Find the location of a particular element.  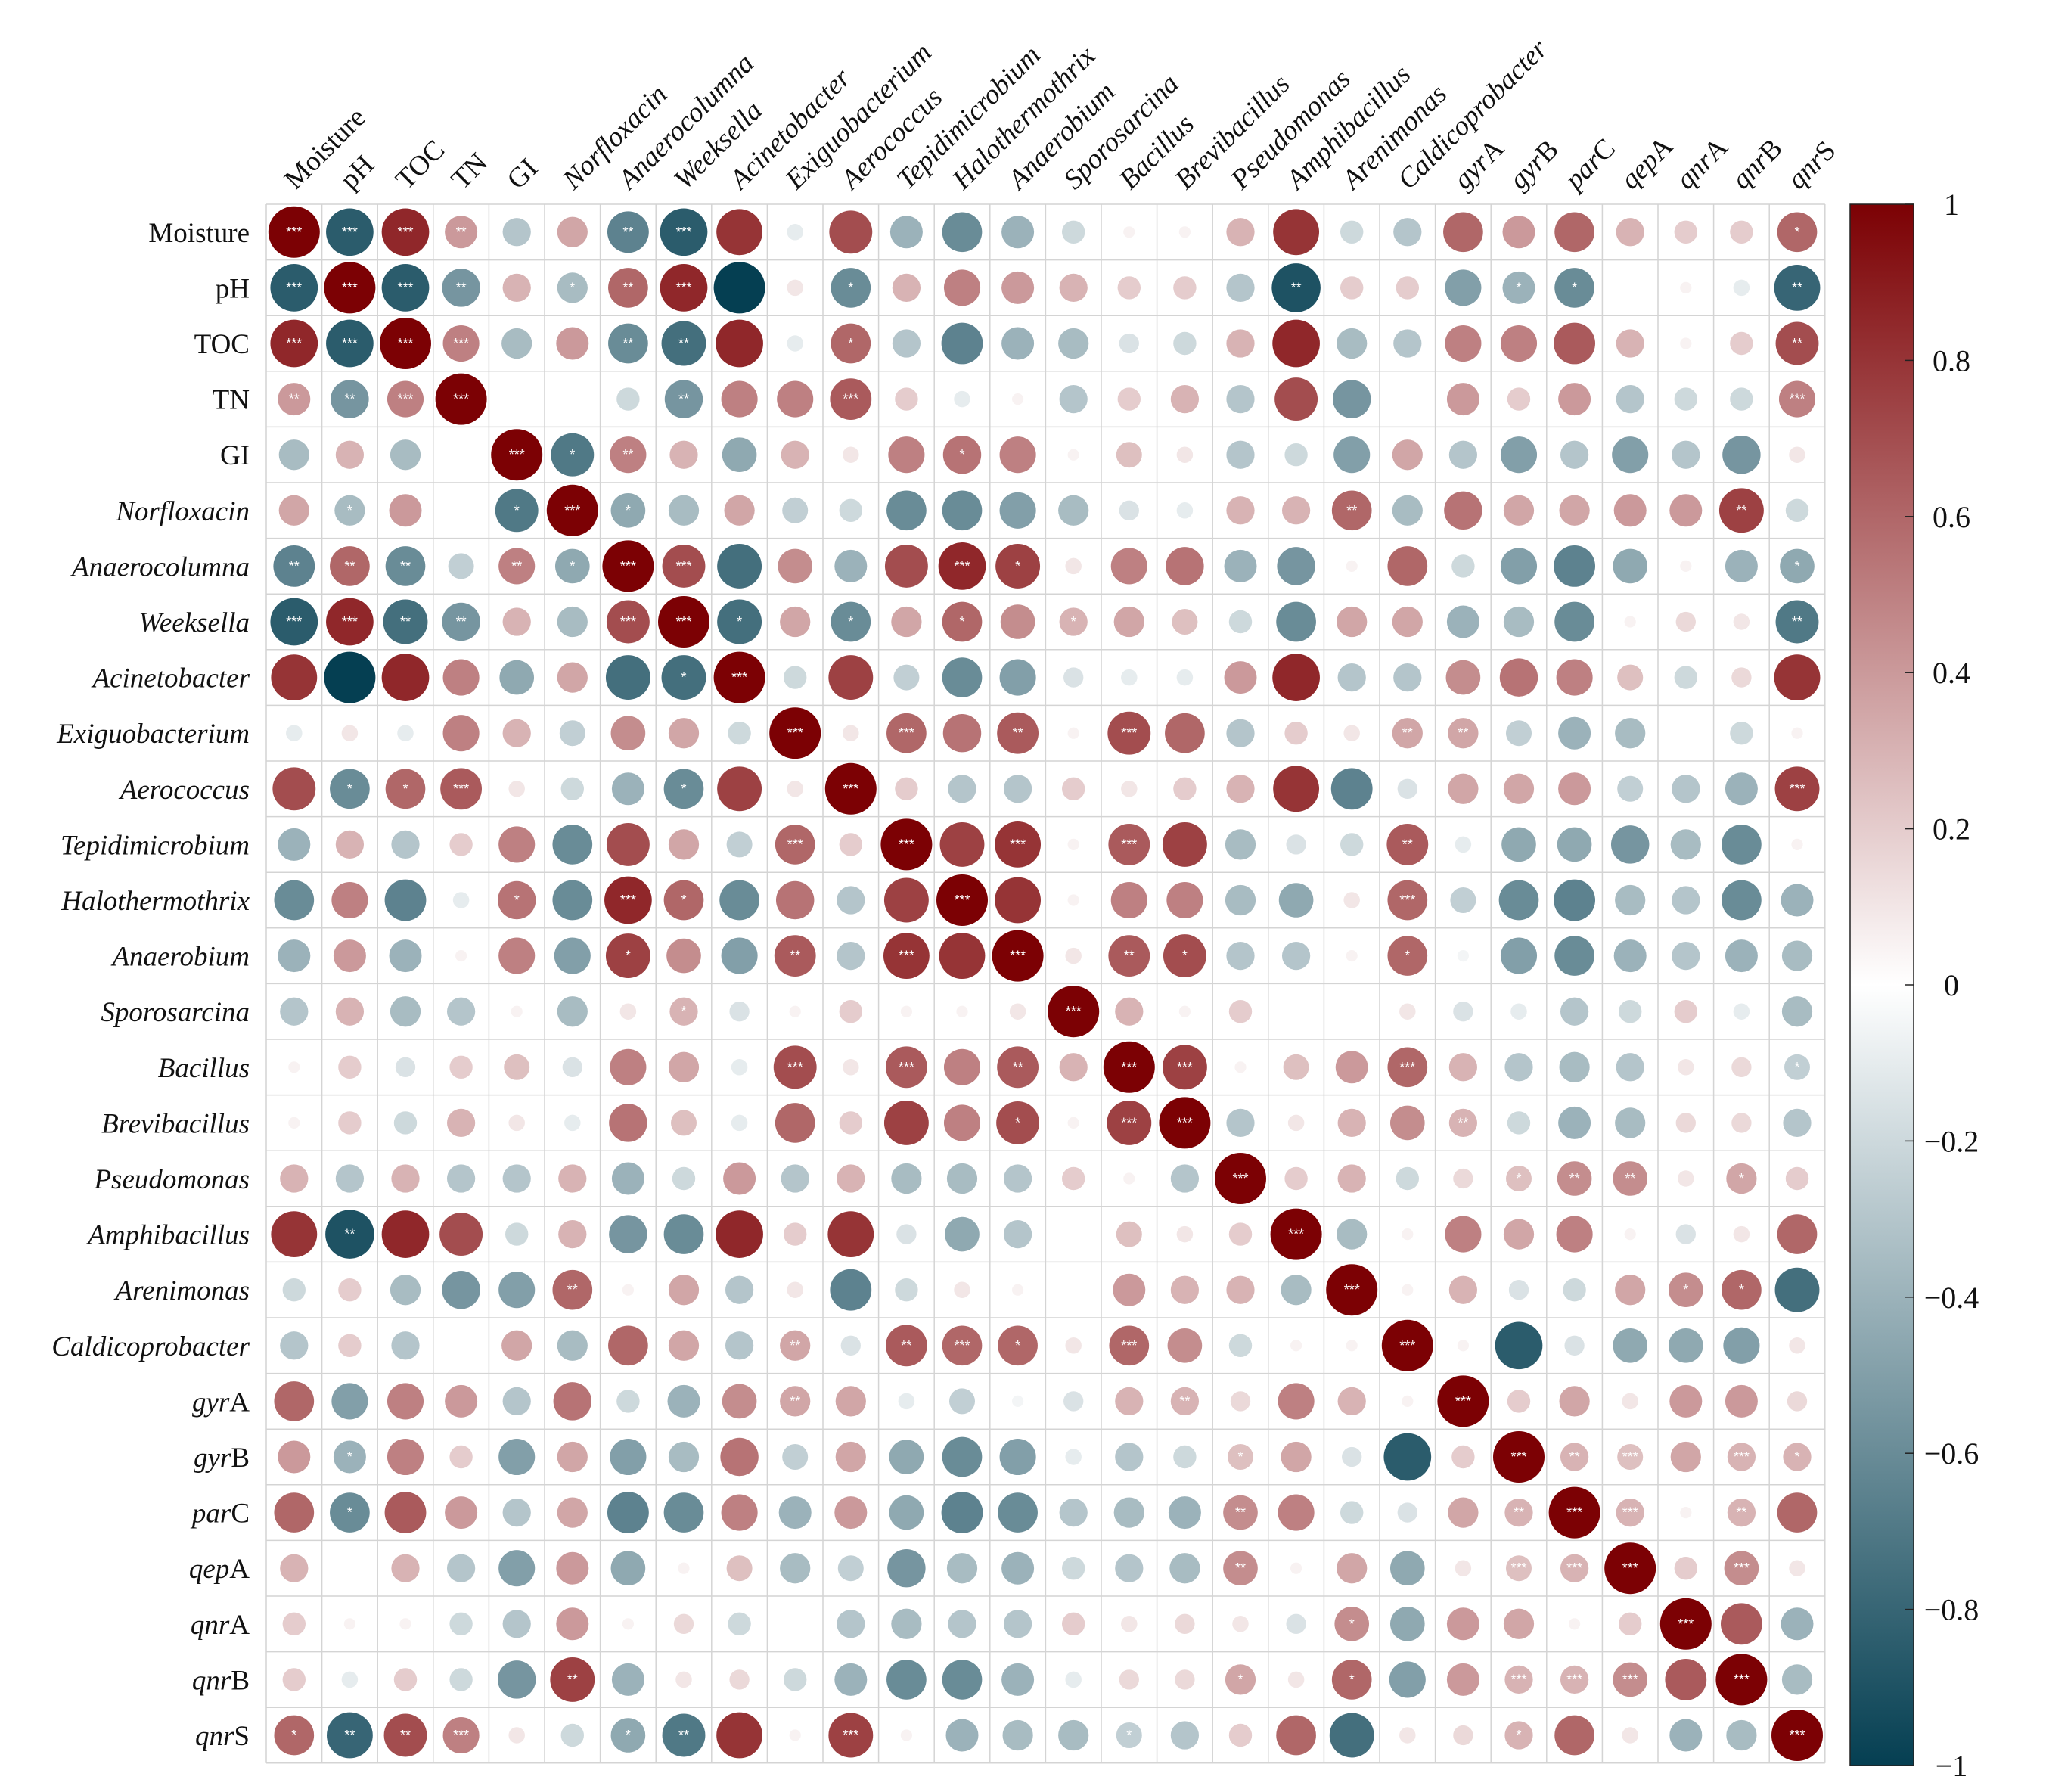

colorbar-tick-label: 0.4 is located at coordinates (1951, 673).